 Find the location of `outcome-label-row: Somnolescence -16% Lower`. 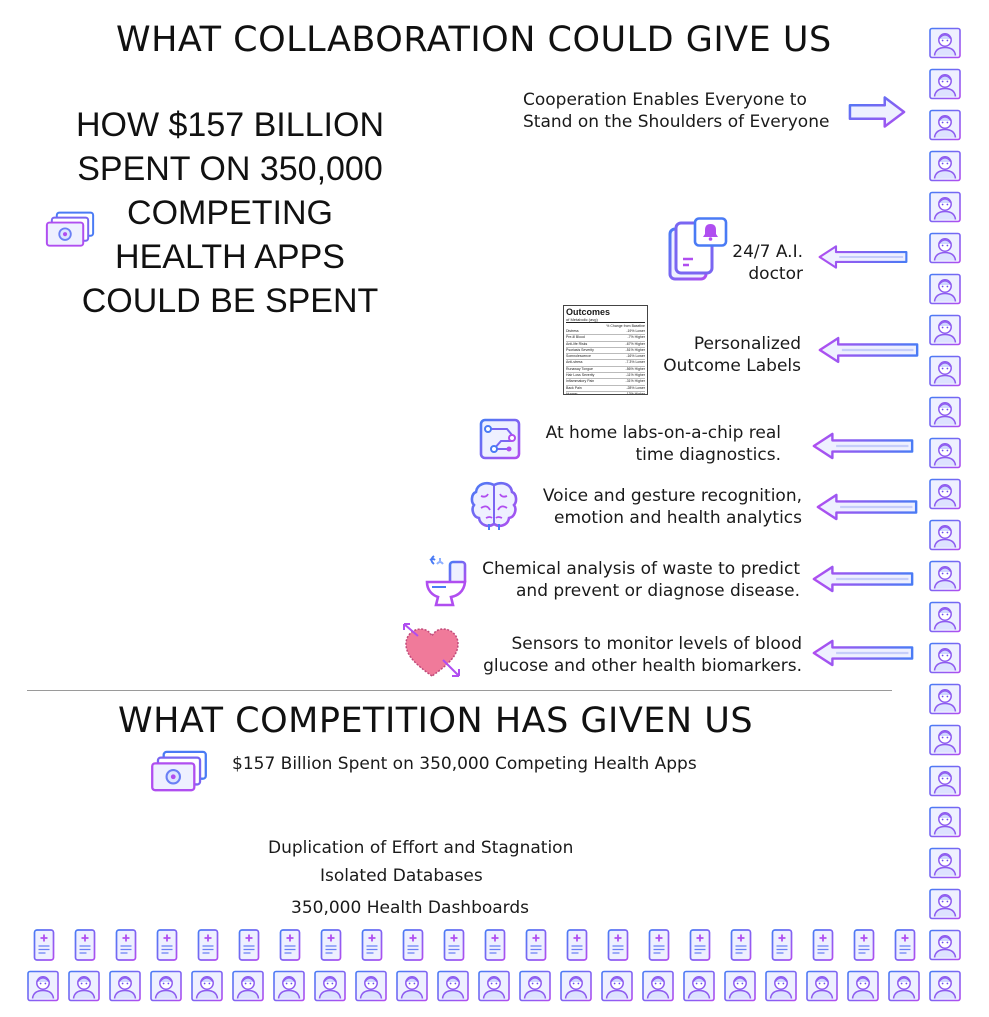

outcome-label-row: Somnolescence -16% Lower is located at coordinates (605, 357).